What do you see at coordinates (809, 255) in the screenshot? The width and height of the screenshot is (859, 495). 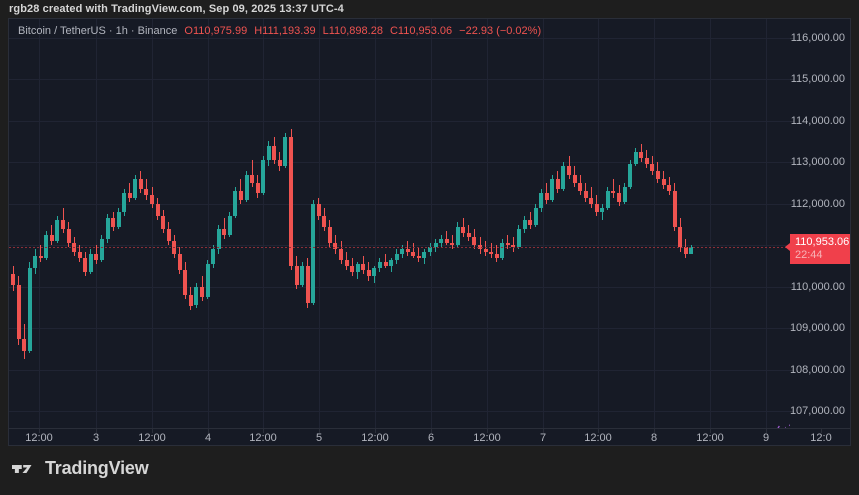 I see `bar-countdown: 22:44` at bounding box center [809, 255].